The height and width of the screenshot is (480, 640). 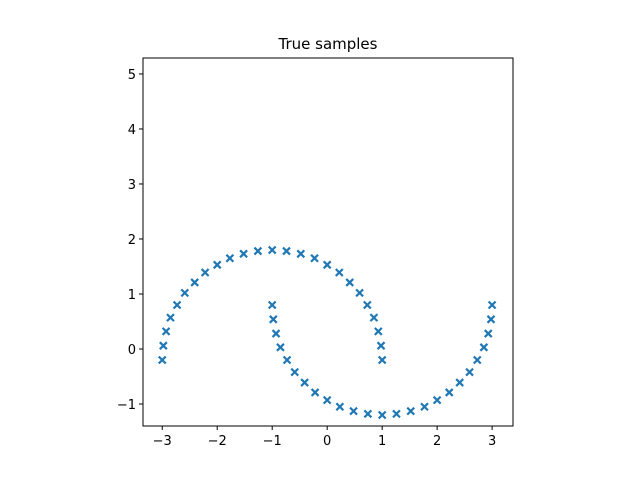 What do you see at coordinates (272, 441) in the screenshot?
I see `x-tick-label: −1` at bounding box center [272, 441].